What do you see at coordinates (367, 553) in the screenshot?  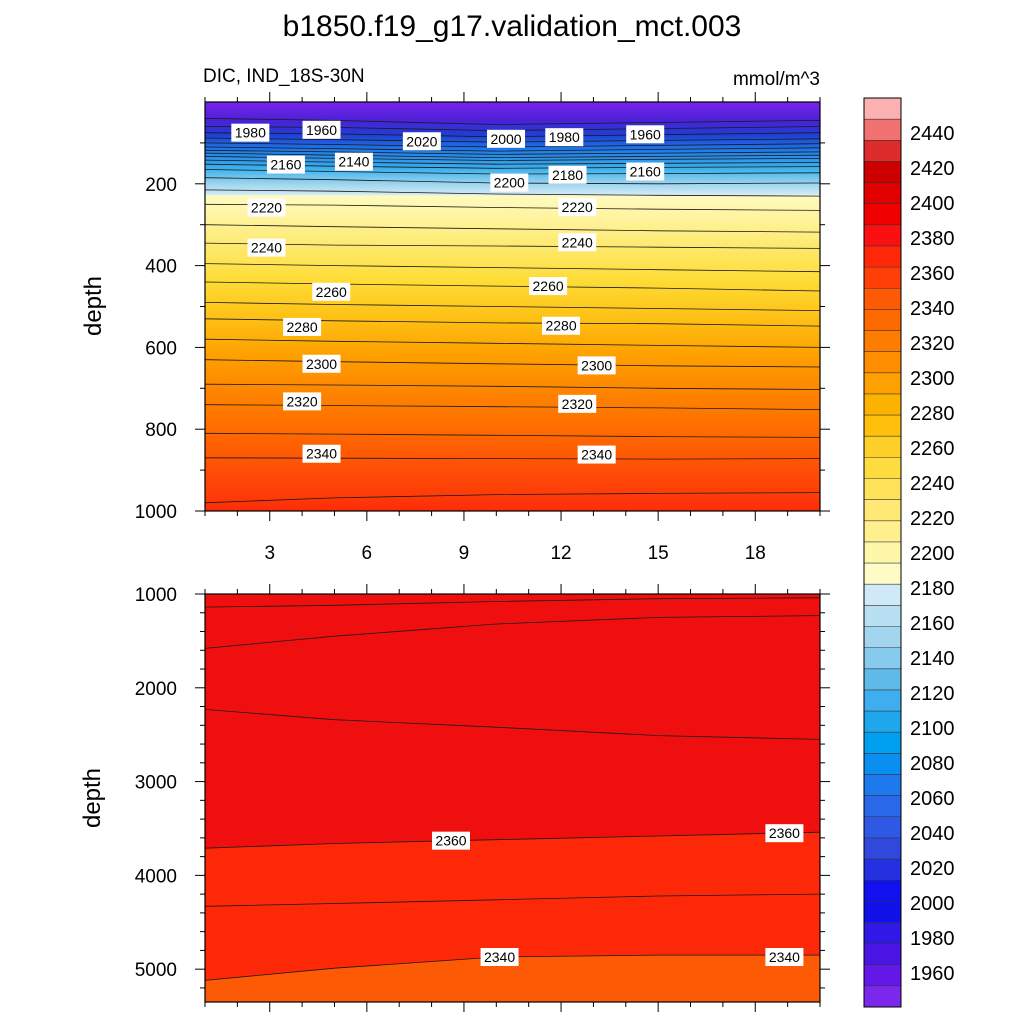 I see `x-tick-label: 6` at bounding box center [367, 553].